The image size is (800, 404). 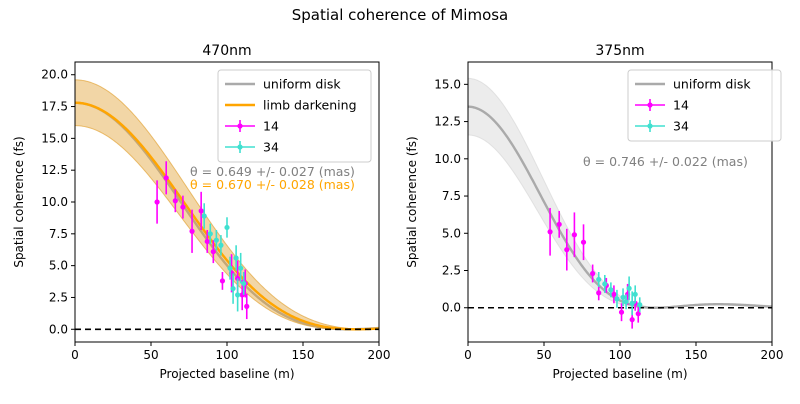 I want to click on legend: uniform disk limb darkening 14 34, so click(x=294, y=116).